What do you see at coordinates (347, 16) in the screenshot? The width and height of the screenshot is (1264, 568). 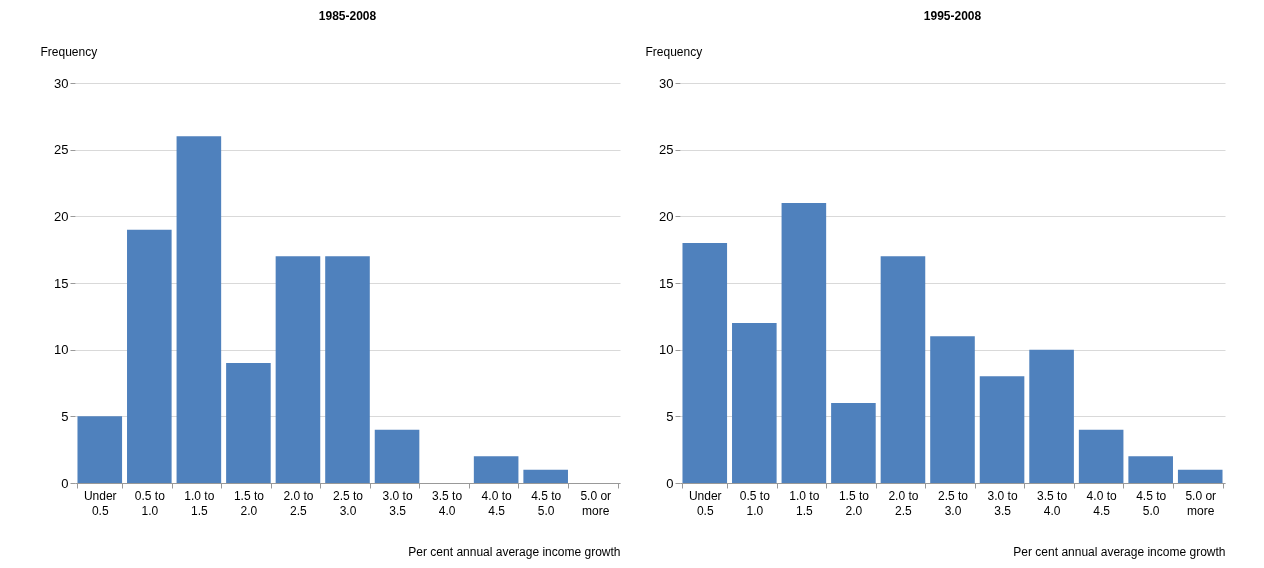 I see `chart-title: 1985-2008` at bounding box center [347, 16].